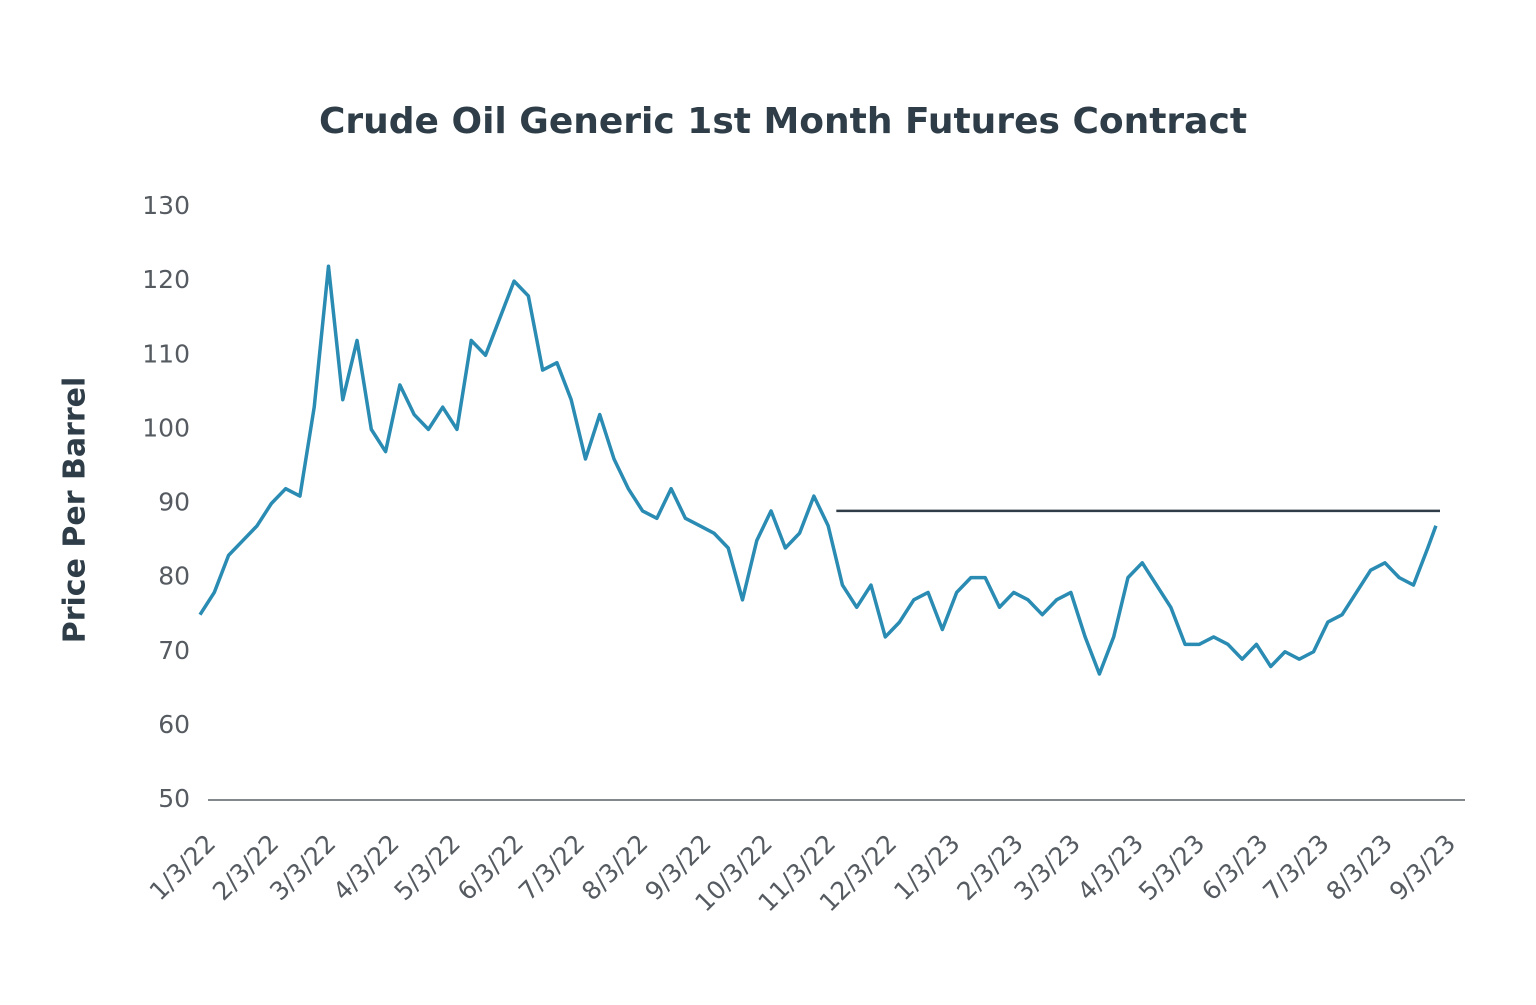 This screenshot has height=1005, width=1536. Describe the element at coordinates (551, 867) in the screenshot. I see `x-tick-label: 7/3/22` at that location.